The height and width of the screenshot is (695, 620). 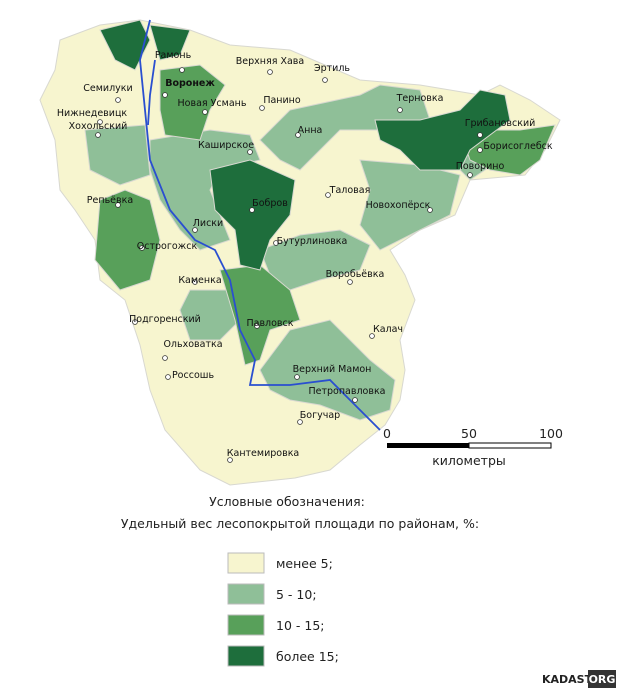 What do you see at coordinates (199, 280) in the screenshot?
I see `place-label: Каменка` at bounding box center [199, 280].